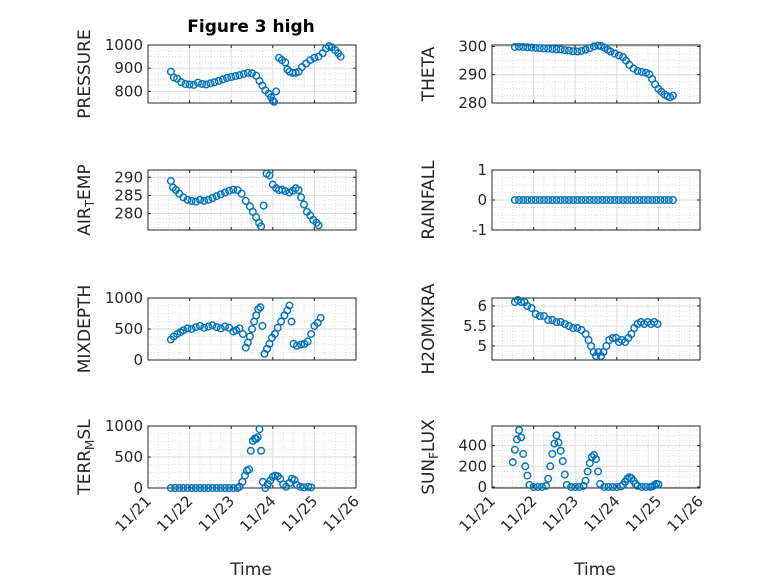 This screenshot has height=583, width=778. I want to click on y-tick-label: 6, so click(482, 306).